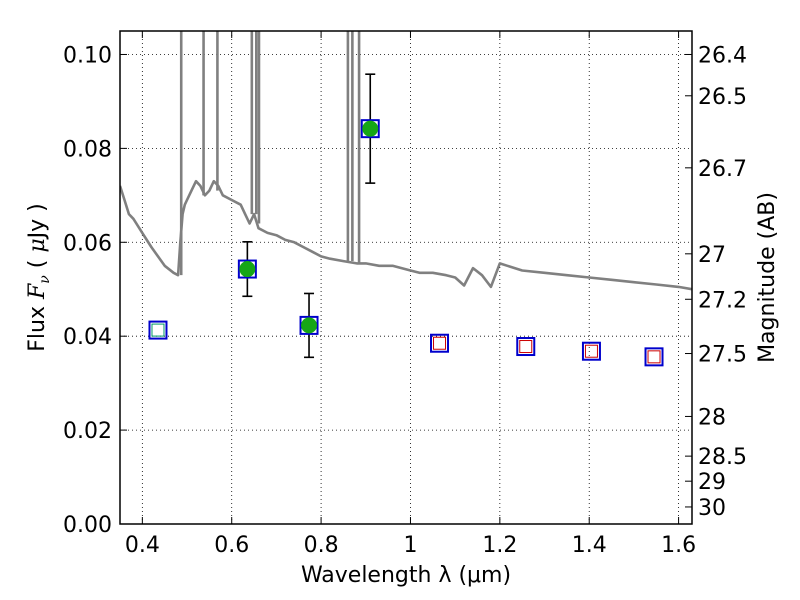  What do you see at coordinates (87, 243) in the screenshot?
I see `y-tick-label: 0.06` at bounding box center [87, 243].